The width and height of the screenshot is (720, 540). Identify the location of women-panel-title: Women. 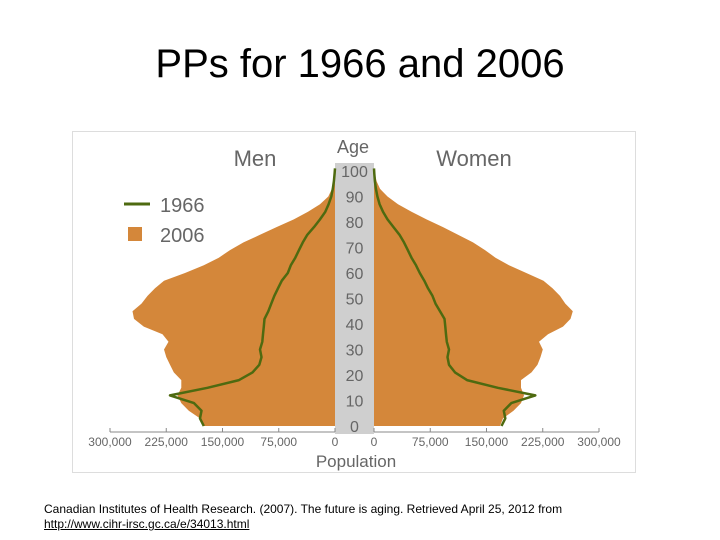
(473, 158).